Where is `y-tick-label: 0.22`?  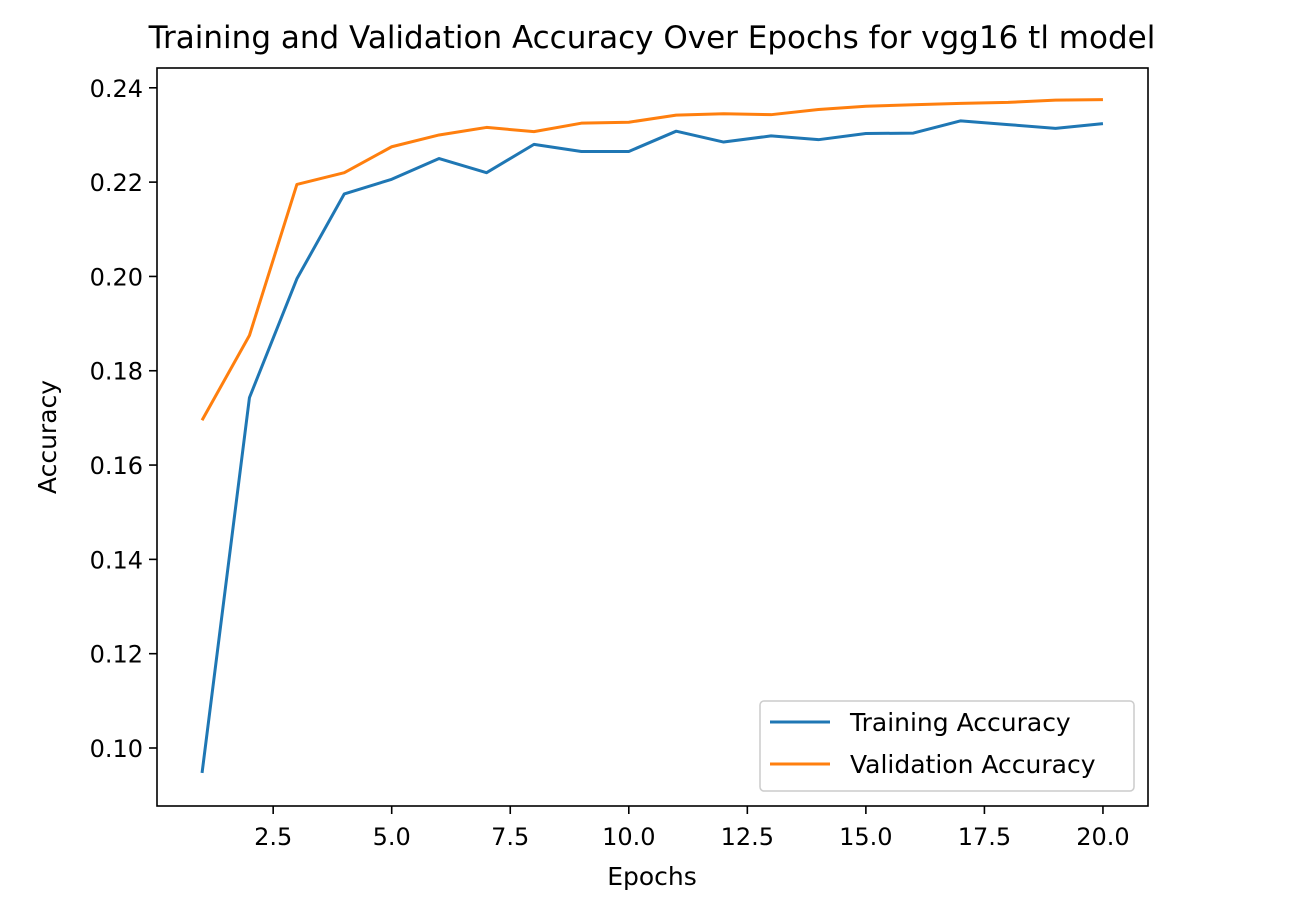
y-tick-label: 0.22 is located at coordinates (116, 183).